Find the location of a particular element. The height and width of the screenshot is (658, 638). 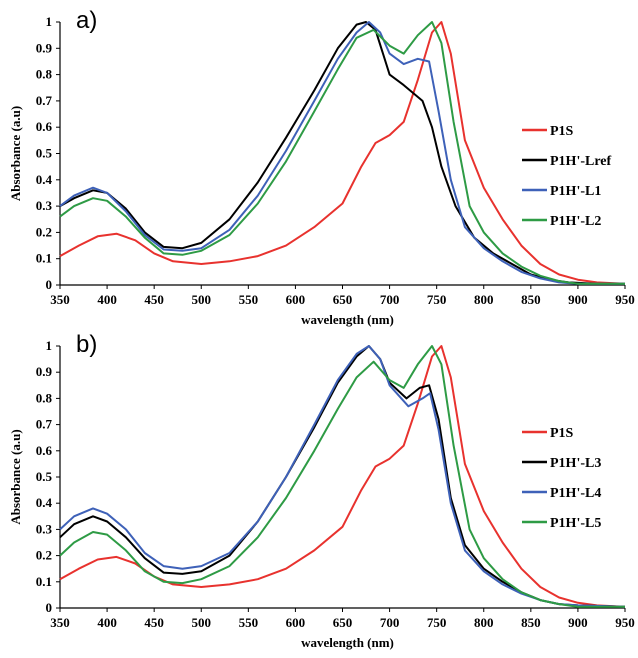

legend: P1S P1H'-Lref P1H'-L1 P1H'-L2 is located at coordinates (567, 176).